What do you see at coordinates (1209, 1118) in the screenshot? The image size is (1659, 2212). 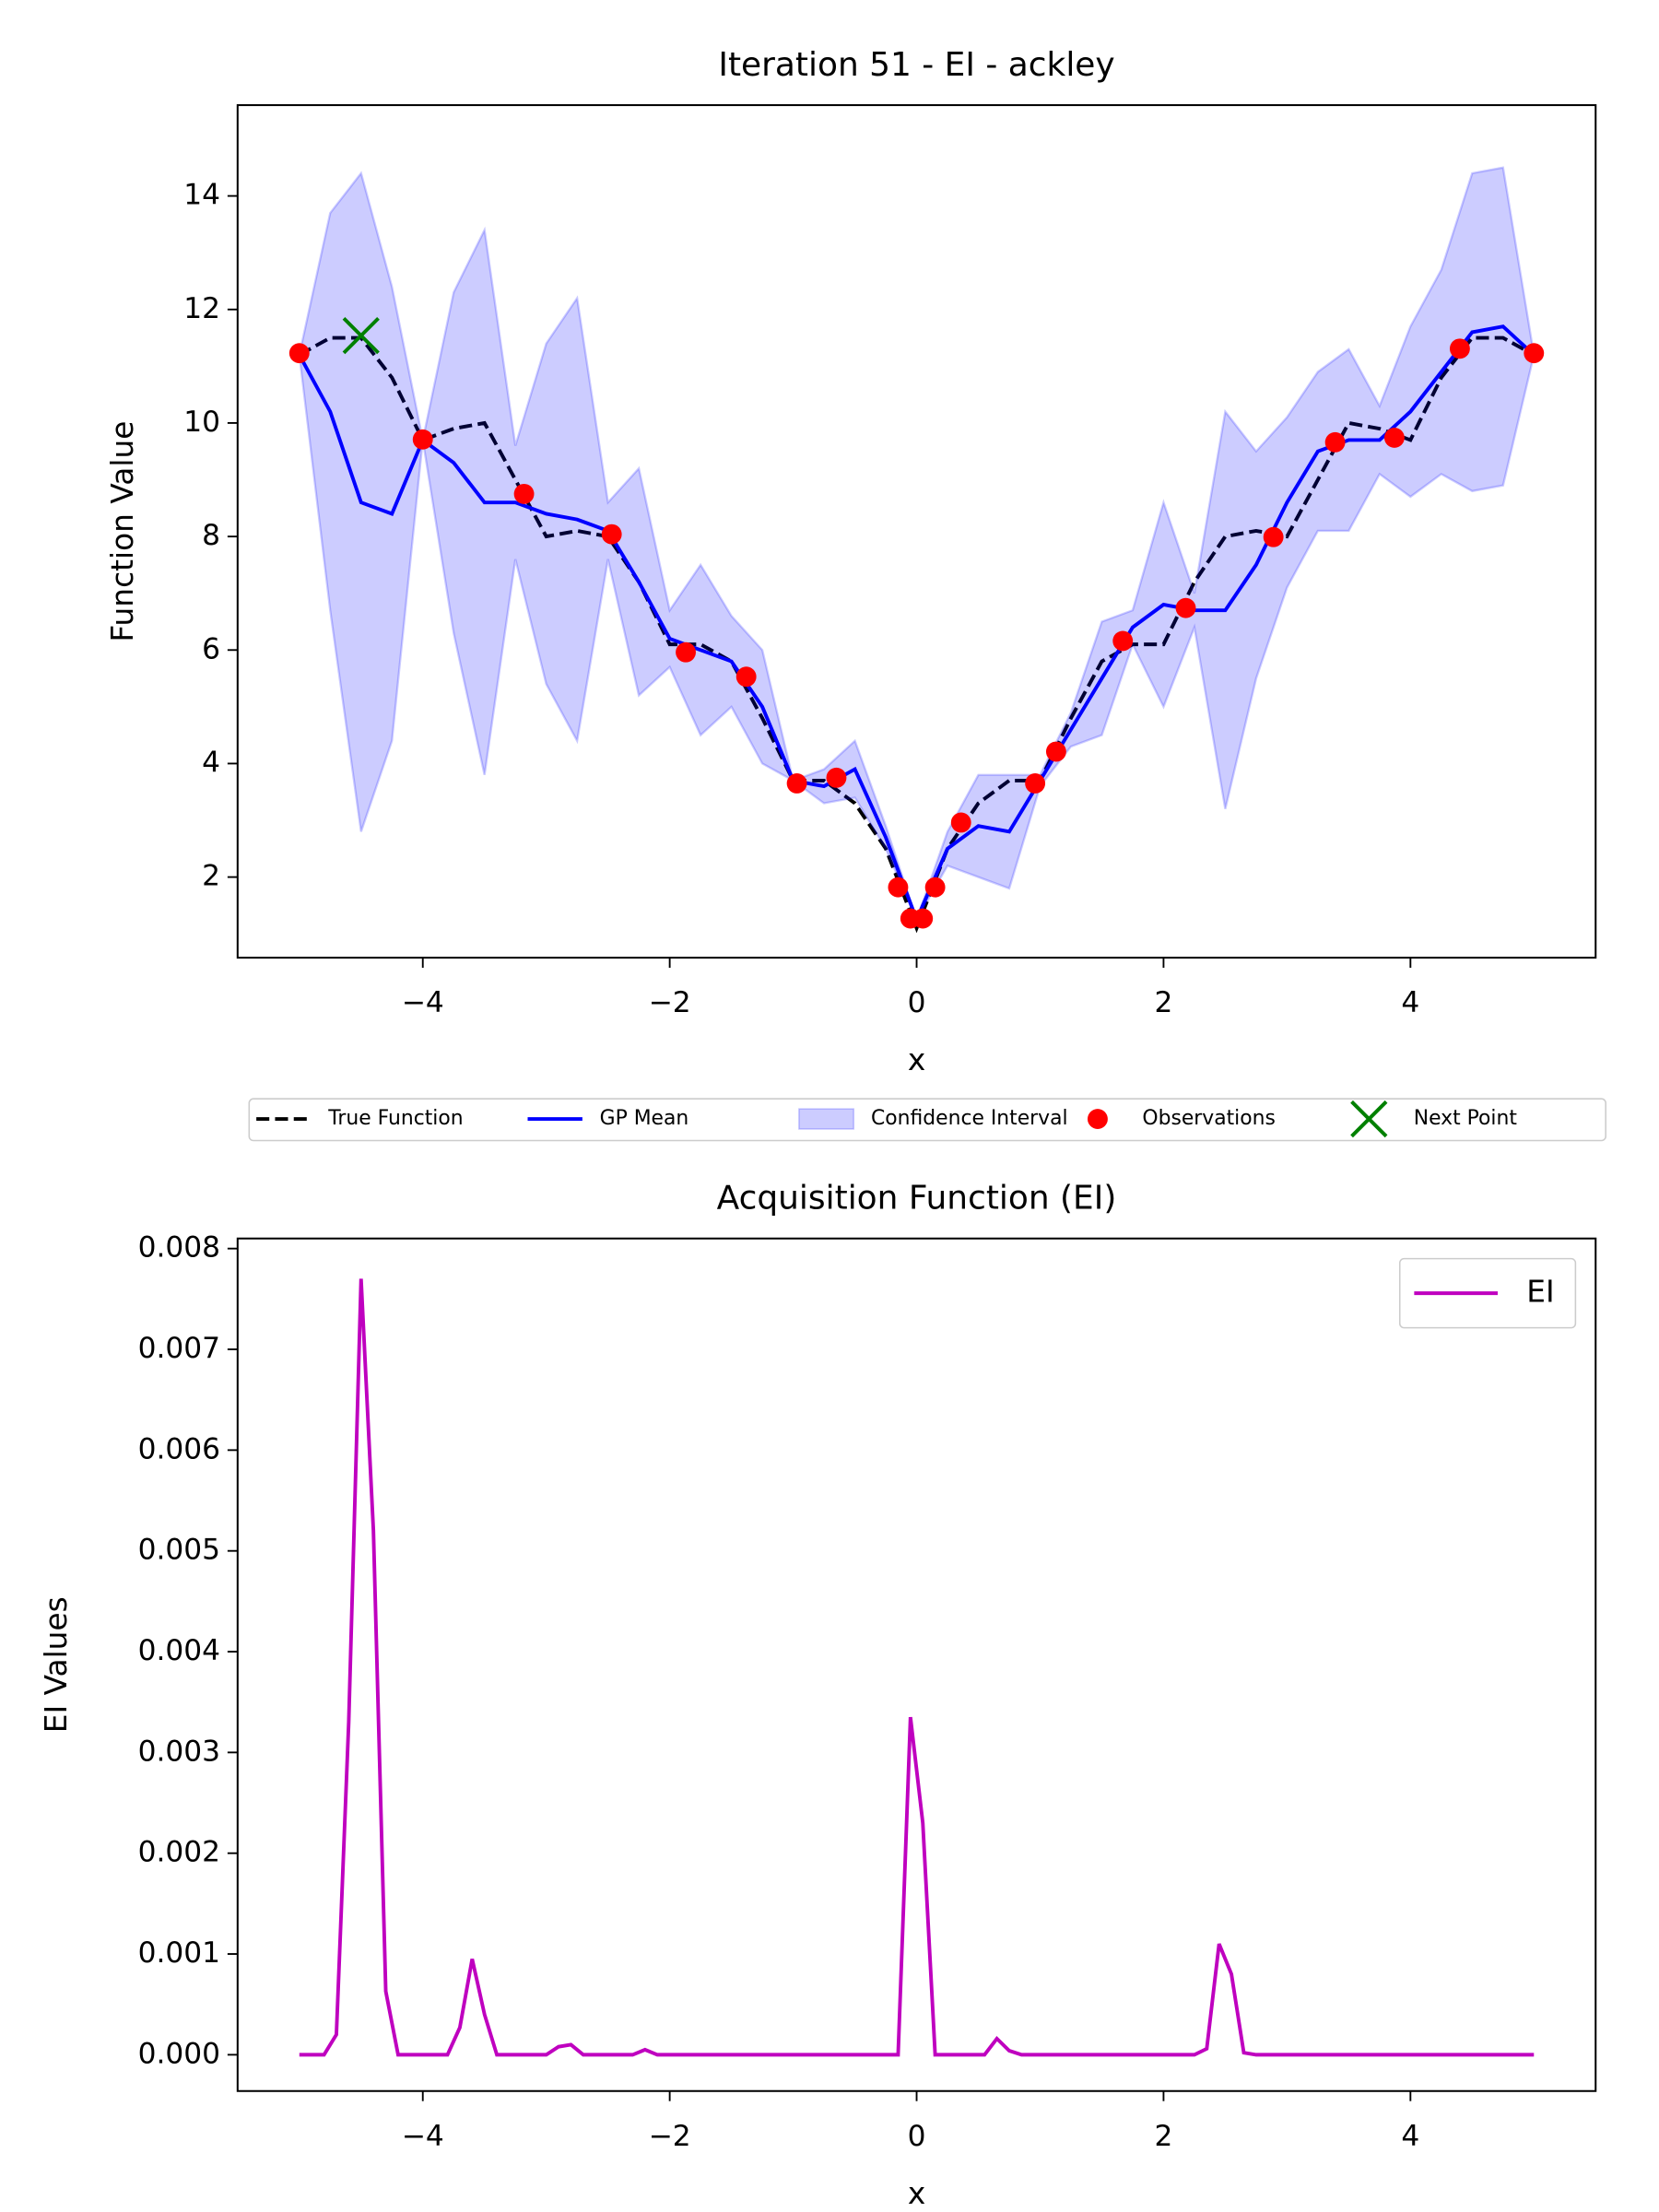 I see `legend-label: Observations` at bounding box center [1209, 1118].